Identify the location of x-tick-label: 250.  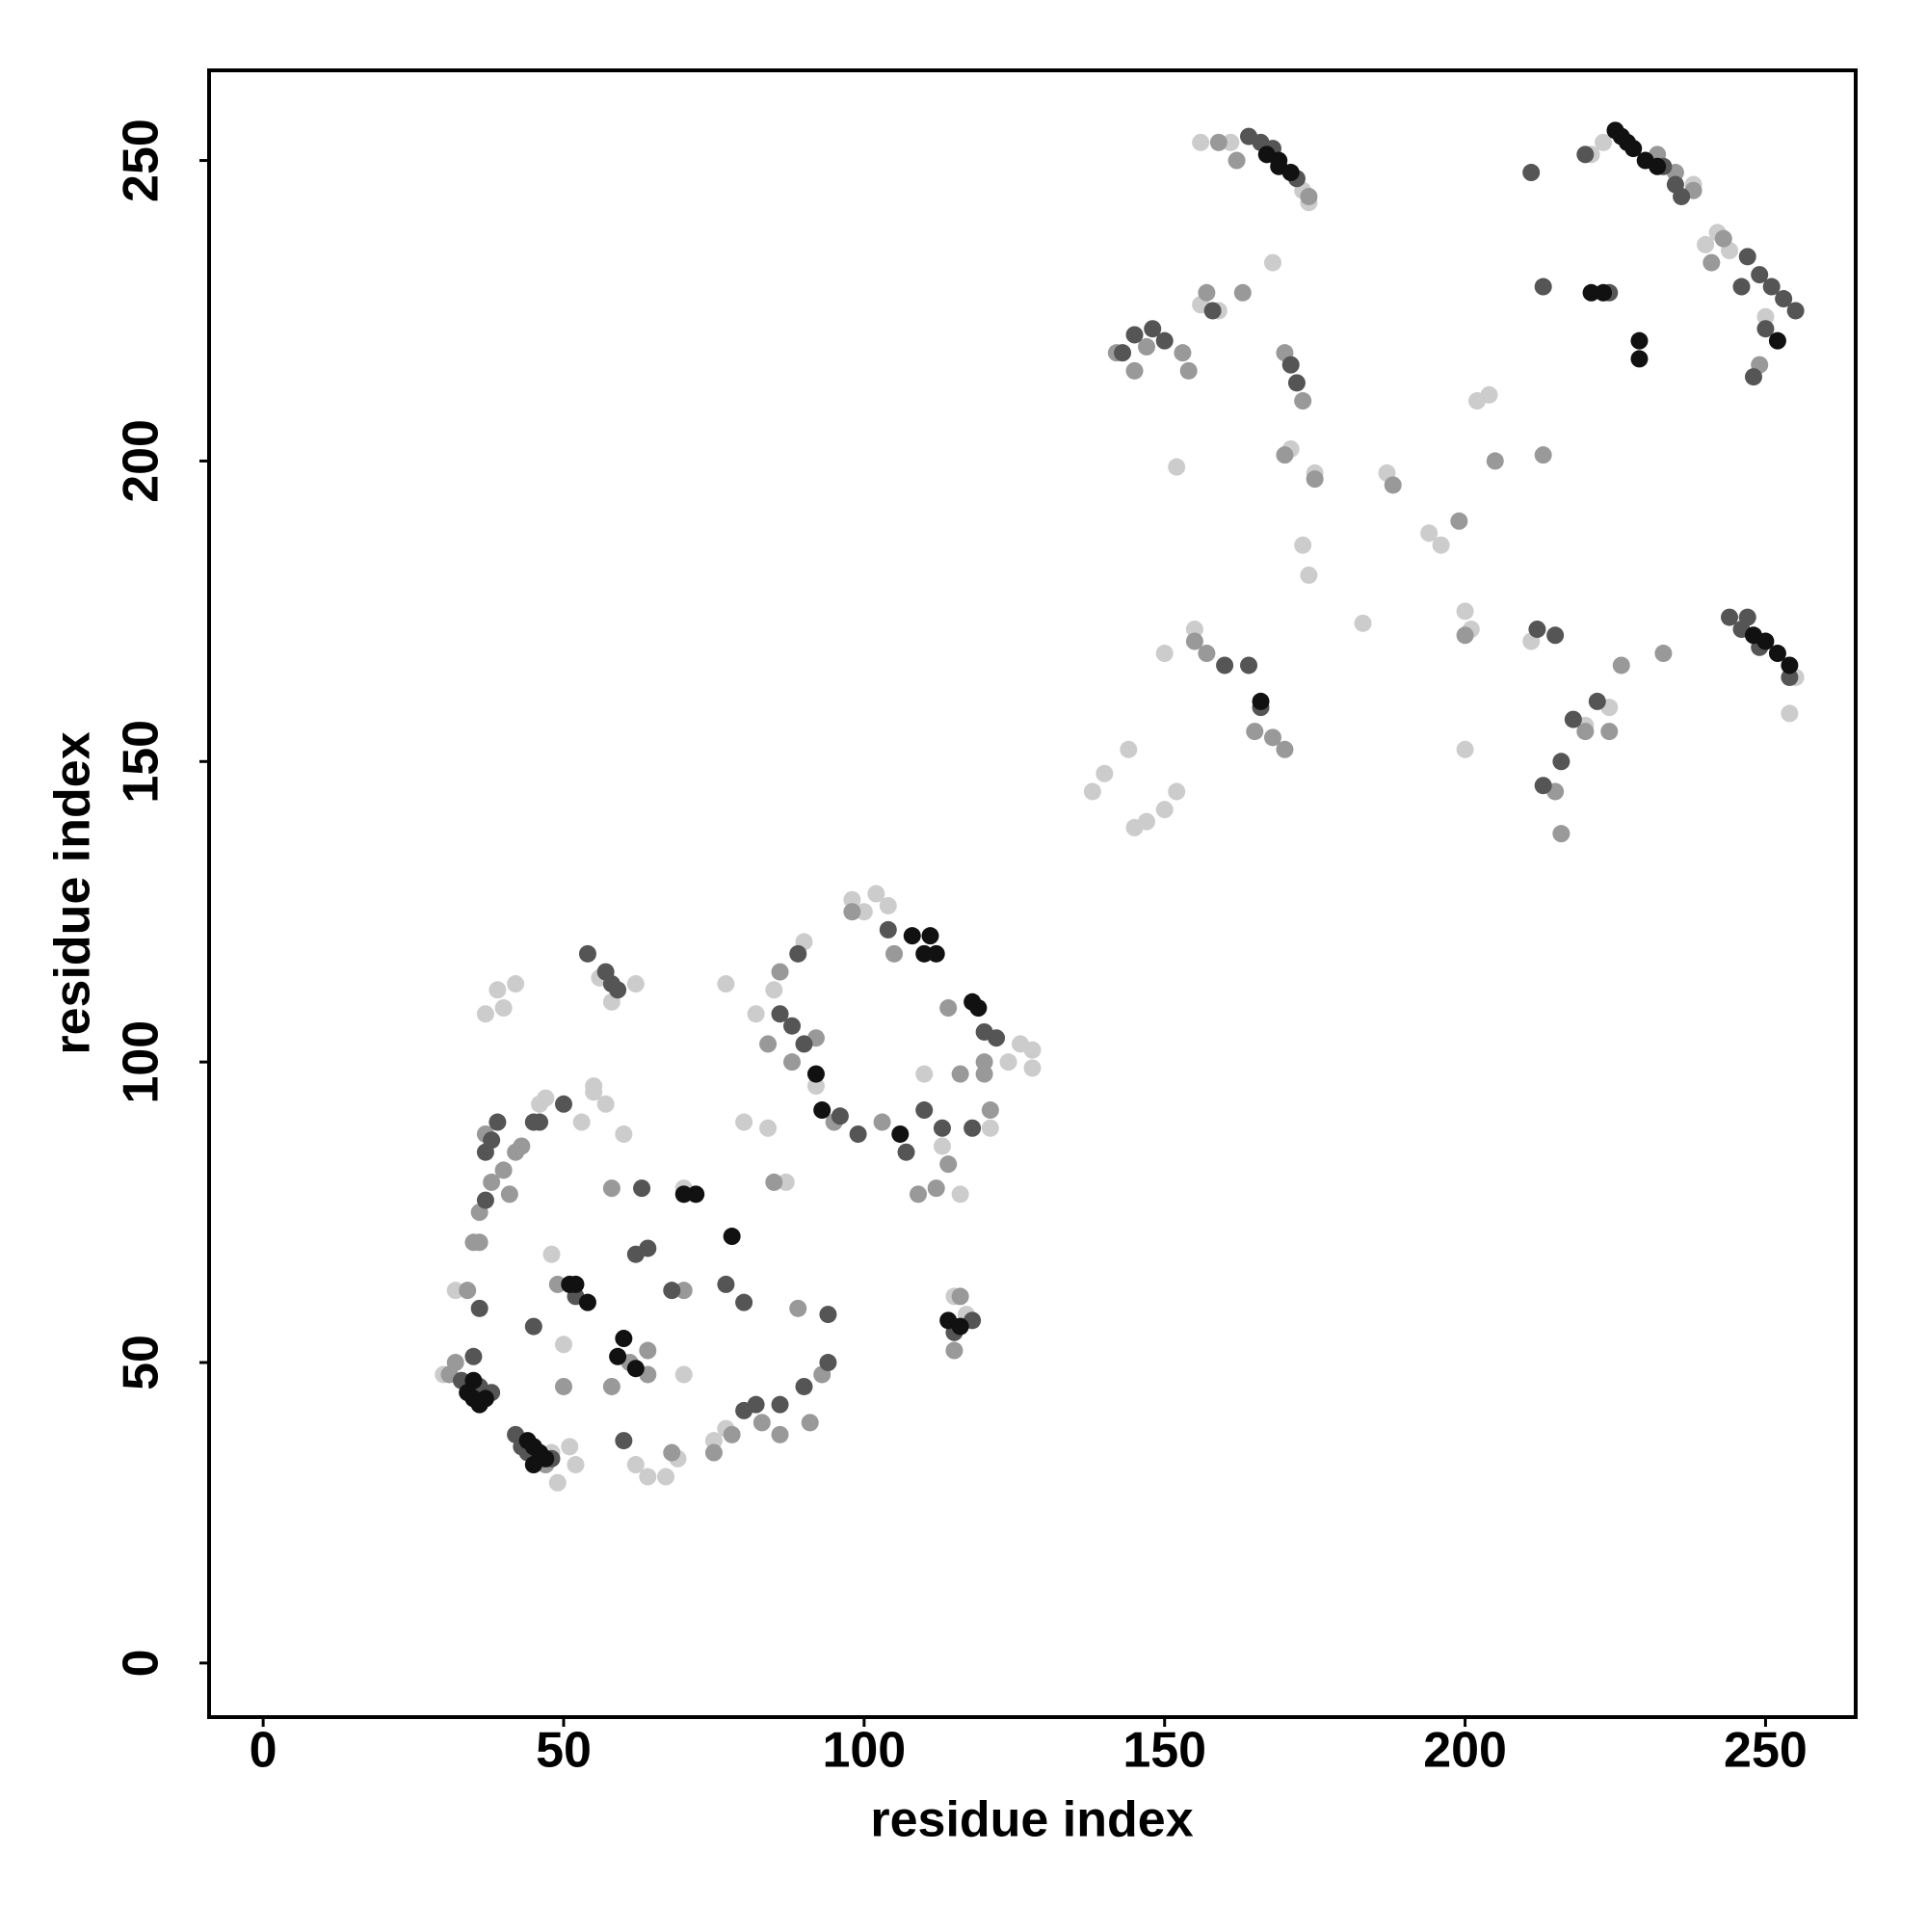
(1766, 1751).